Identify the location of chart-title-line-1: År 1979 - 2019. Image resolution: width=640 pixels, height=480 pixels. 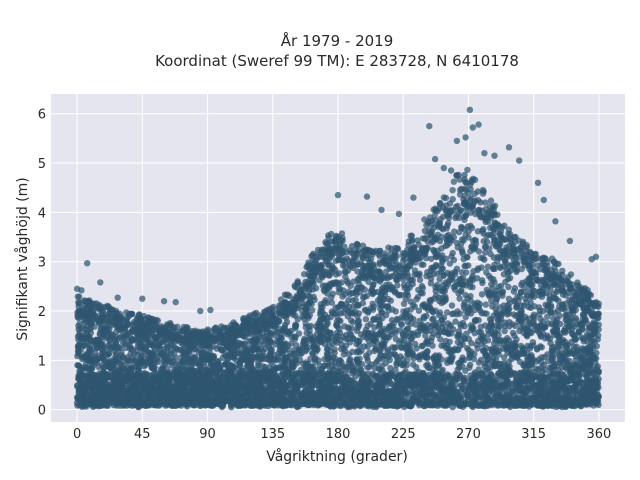
(337, 40).